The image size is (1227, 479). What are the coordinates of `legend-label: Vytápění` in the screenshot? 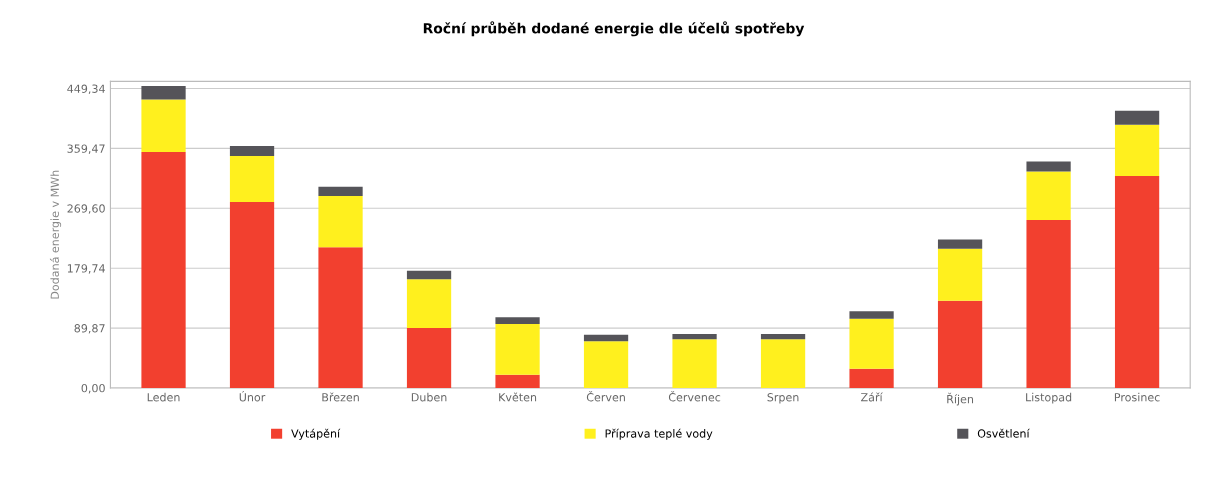 It's located at (316, 434).